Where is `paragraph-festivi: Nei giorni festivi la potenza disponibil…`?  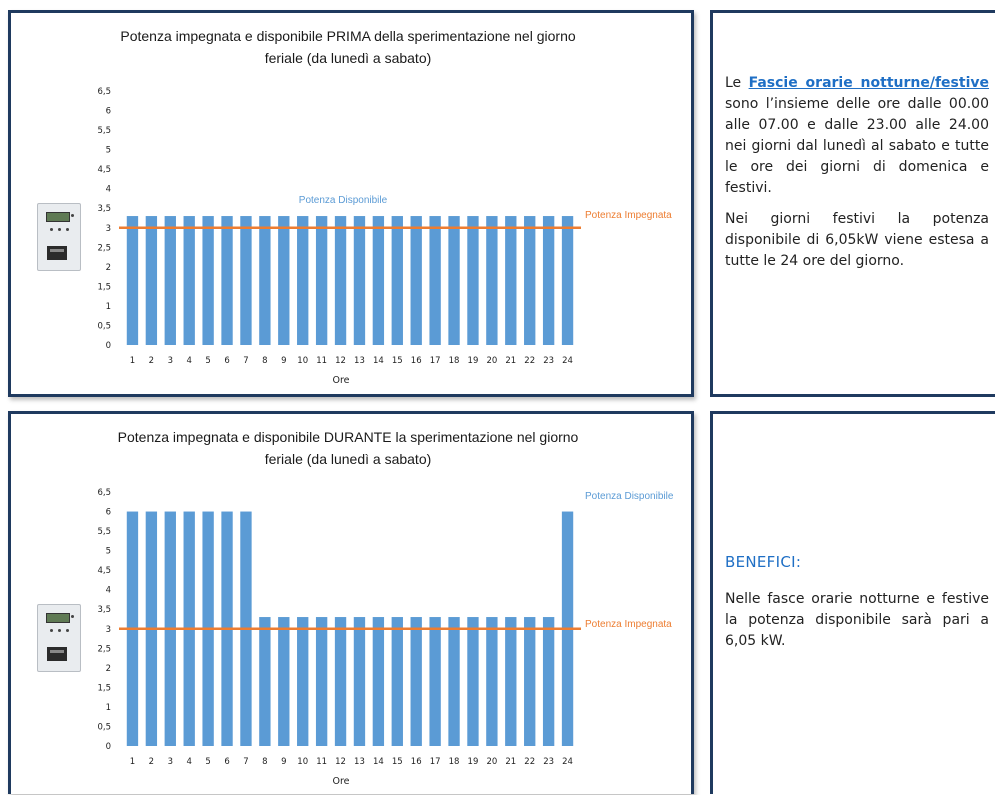
paragraph-festivi: Nei giorni festivi la potenza disponibil… is located at coordinates (857, 240).